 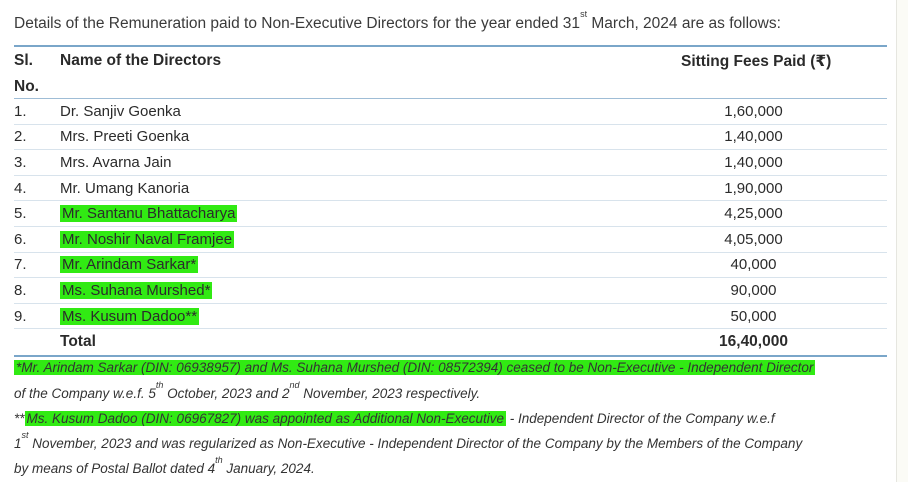 I want to click on director-name-text: Mrs. Avarna Jain, so click(x=116, y=162).